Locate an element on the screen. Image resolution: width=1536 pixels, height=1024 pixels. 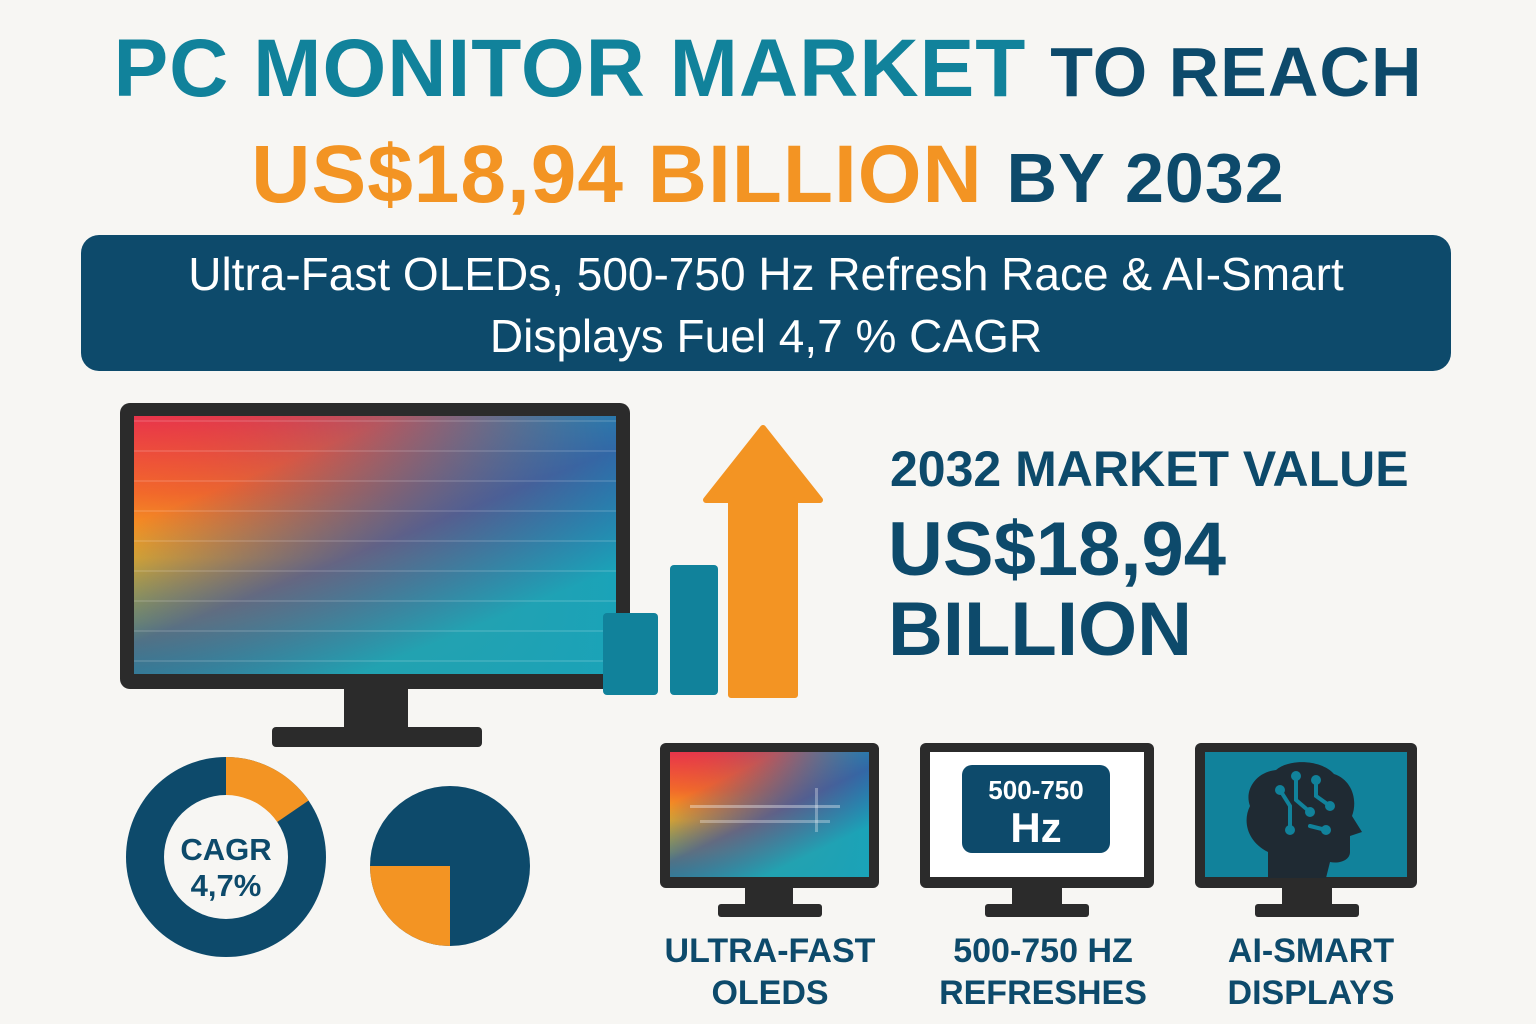
feature-caption-line-2: REFRESHES is located at coordinates (1043, 993).